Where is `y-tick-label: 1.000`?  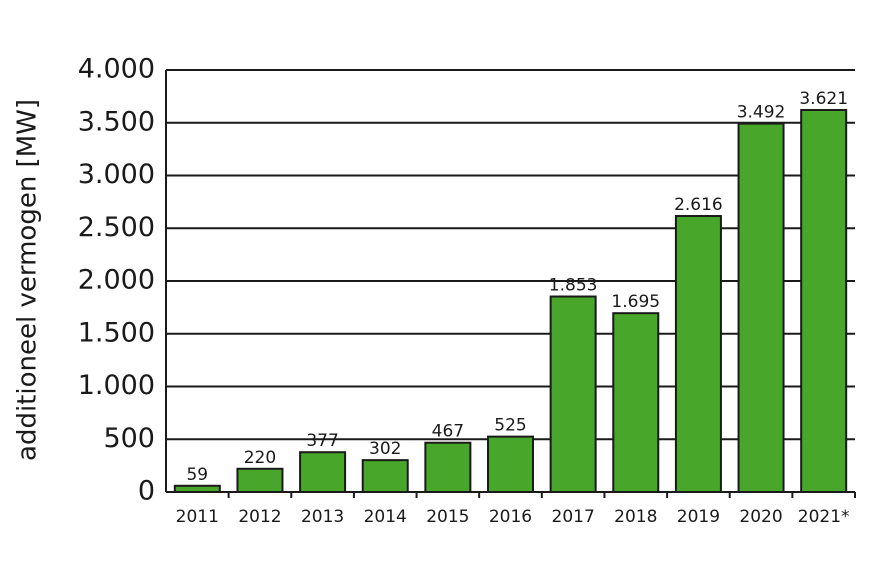 y-tick-label: 1.000 is located at coordinates (116, 385).